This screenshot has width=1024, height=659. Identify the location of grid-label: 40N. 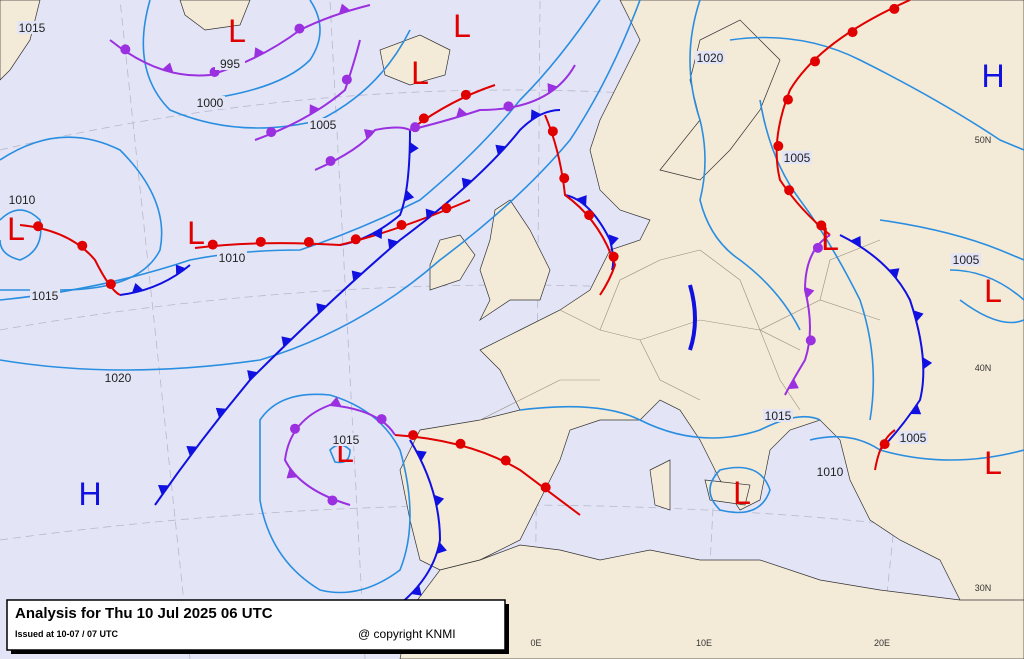
(983, 368).